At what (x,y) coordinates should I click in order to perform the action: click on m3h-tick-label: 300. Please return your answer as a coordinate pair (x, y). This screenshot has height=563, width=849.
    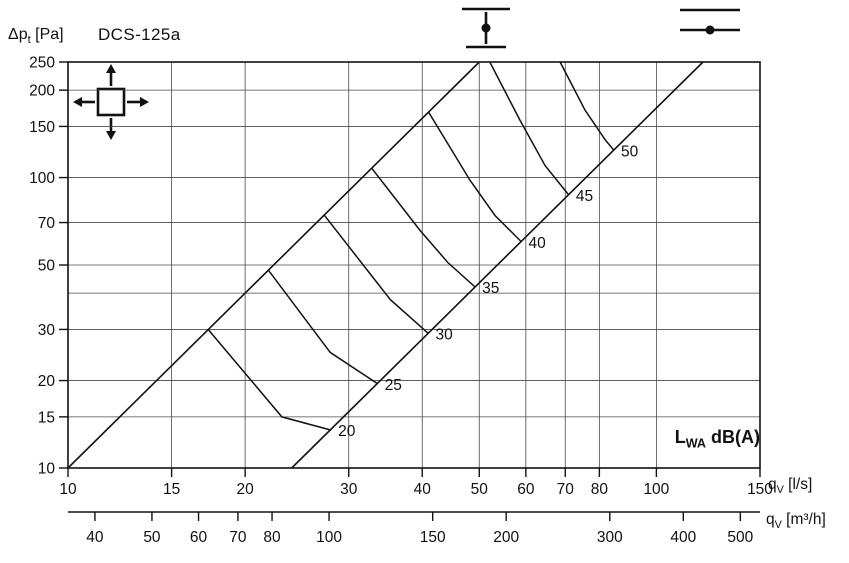
    Looking at the image, I should click on (610, 537).